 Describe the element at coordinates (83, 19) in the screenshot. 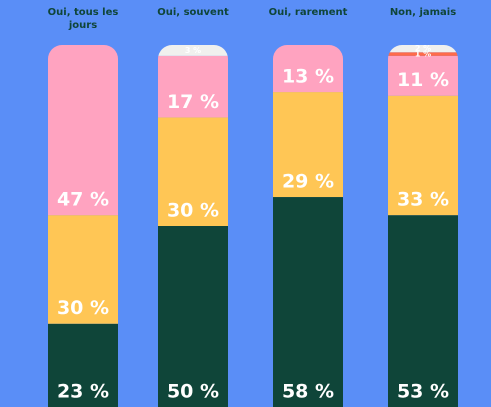

I see `category-label: Oui, tous les jours` at that location.